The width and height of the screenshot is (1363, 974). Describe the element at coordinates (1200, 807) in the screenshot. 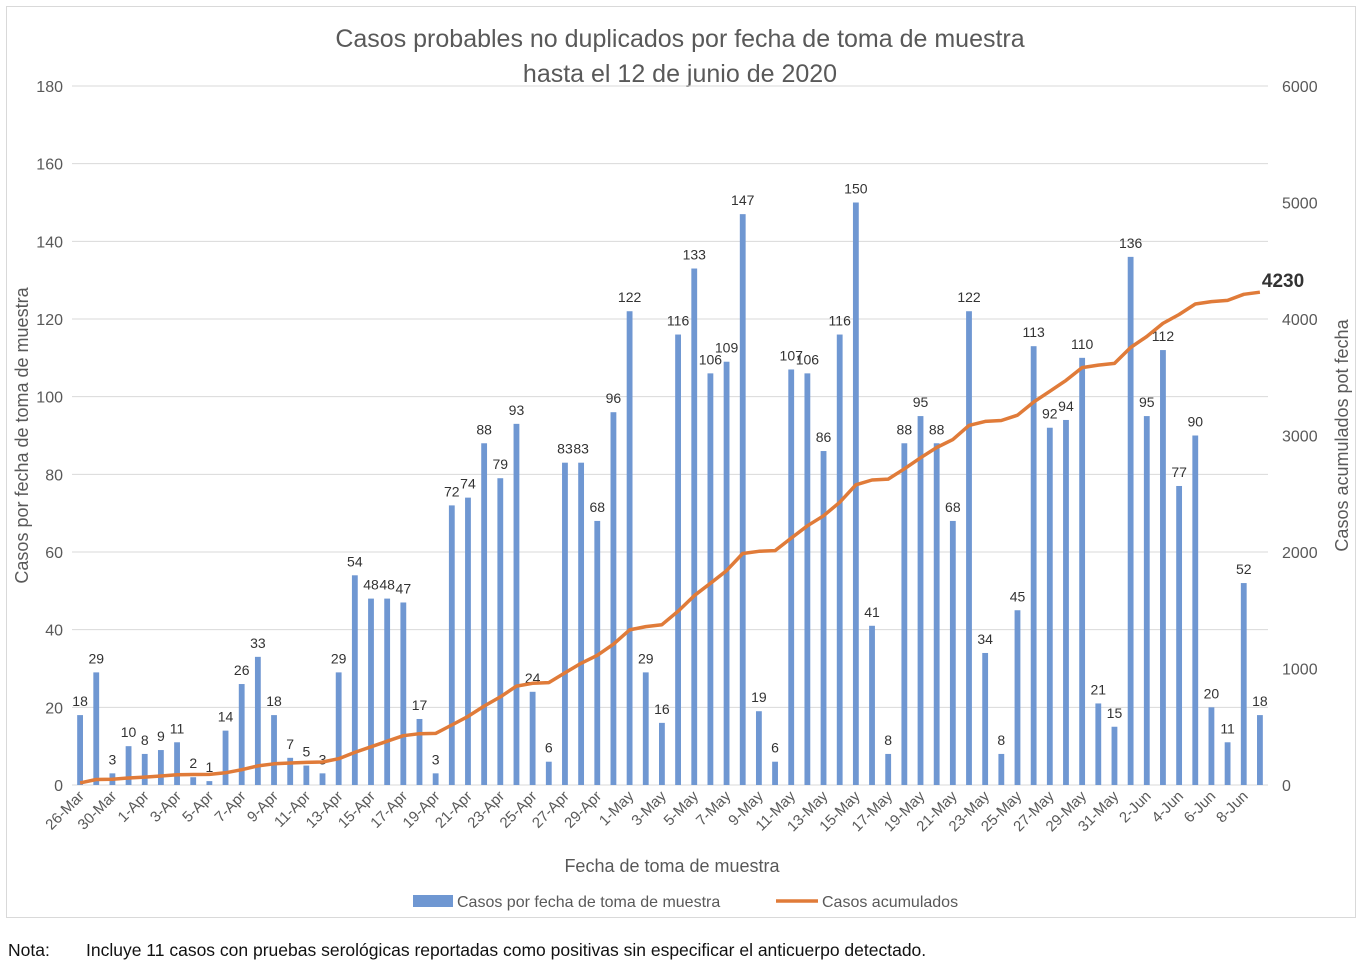

I see `x-tick-label: 6-Jun` at that location.